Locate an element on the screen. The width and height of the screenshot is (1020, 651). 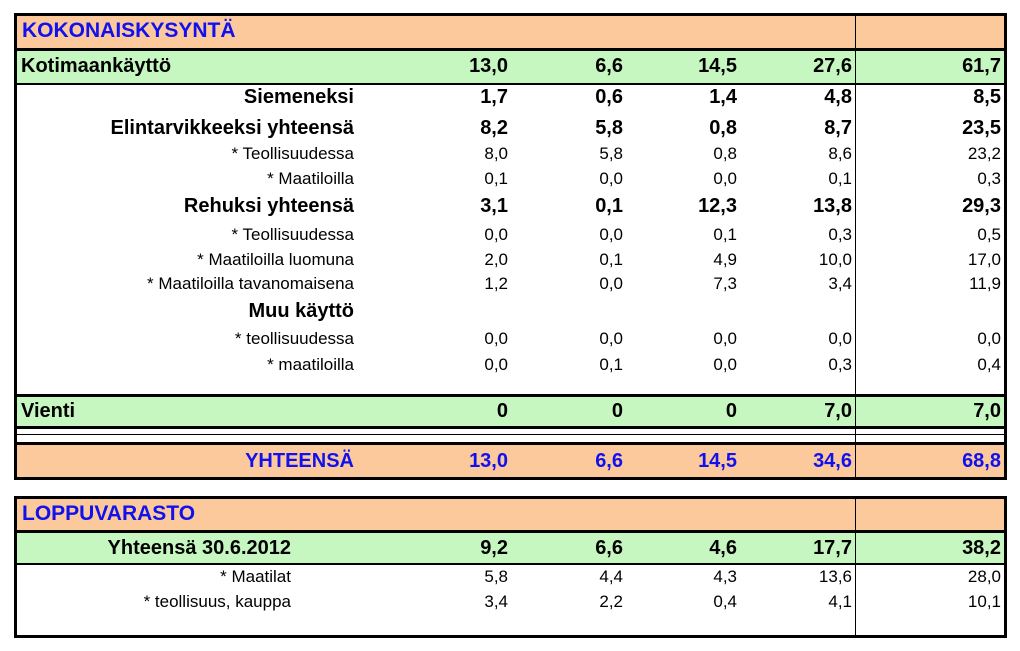
export-value-4: 7,0 is located at coordinates (838, 411).